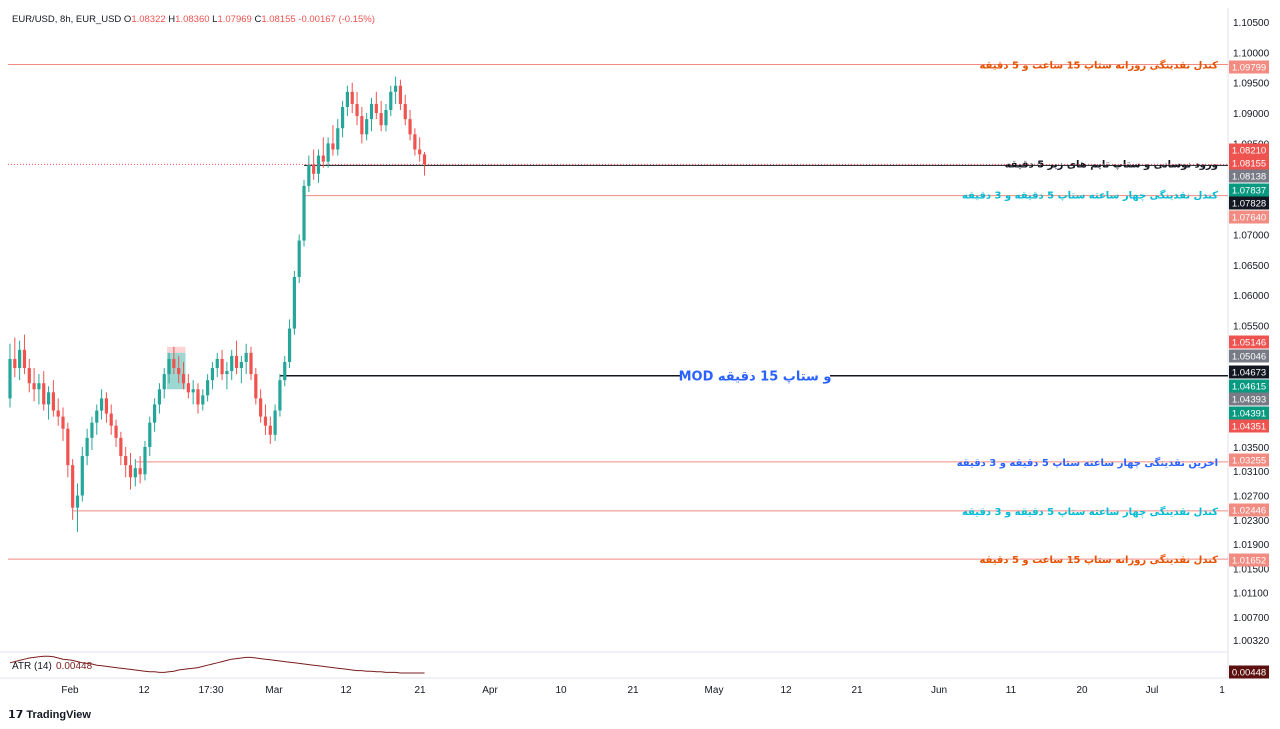 The height and width of the screenshot is (729, 1280). Describe the element at coordinates (1251, 53) in the screenshot. I see `price-tick-label: 1.10000` at that location.